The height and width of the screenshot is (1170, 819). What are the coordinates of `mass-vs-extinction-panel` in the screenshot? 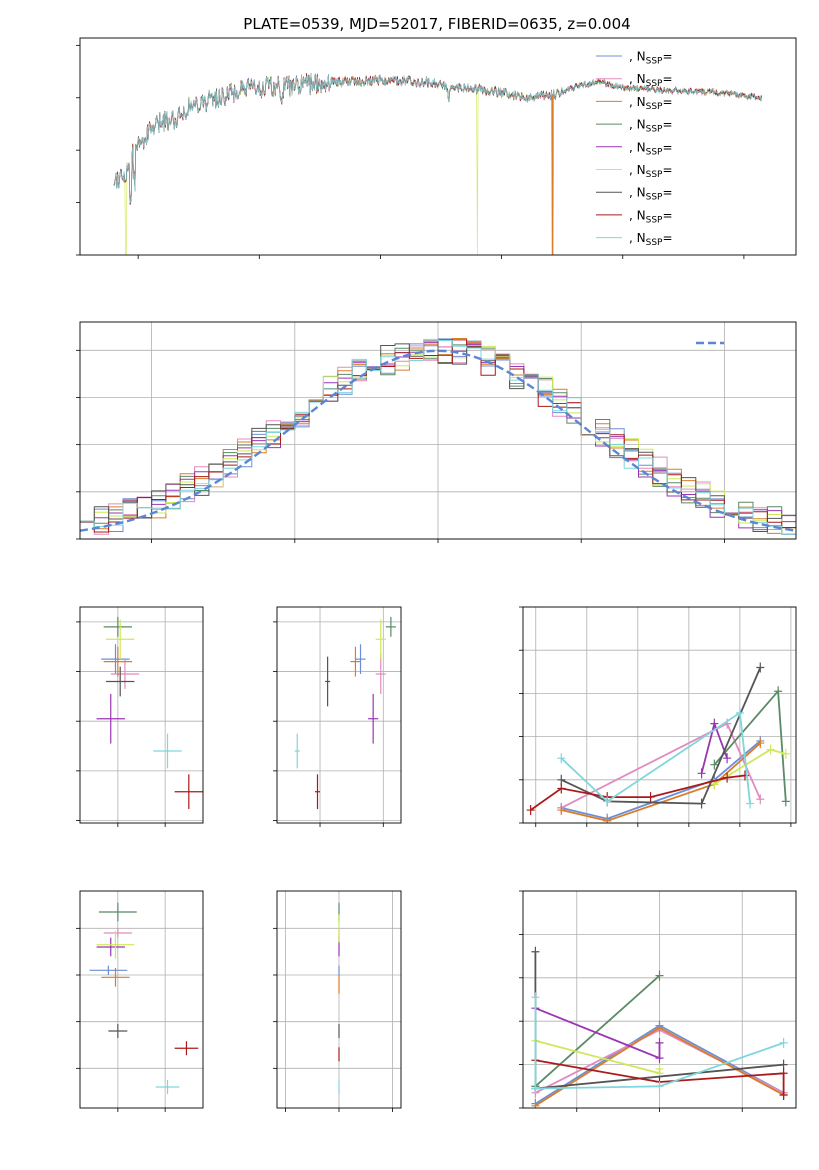 It's located at (337, 1001).